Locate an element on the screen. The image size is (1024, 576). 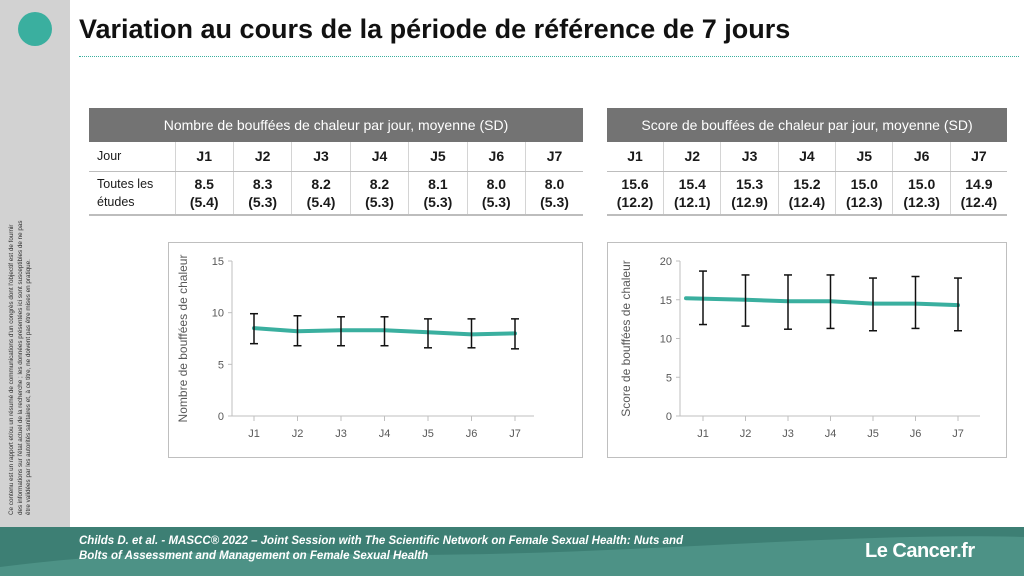
y-axis-label: Nombre de bouffées de chaleur is located at coordinates (183, 339).